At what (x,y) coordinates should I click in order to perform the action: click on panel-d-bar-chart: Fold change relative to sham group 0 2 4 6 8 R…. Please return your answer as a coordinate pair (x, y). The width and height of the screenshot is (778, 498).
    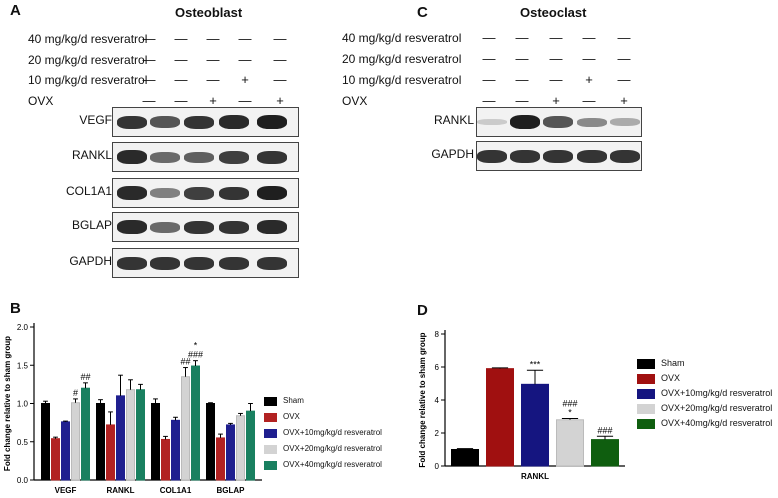
    Looking at the image, I should click on (521, 405).